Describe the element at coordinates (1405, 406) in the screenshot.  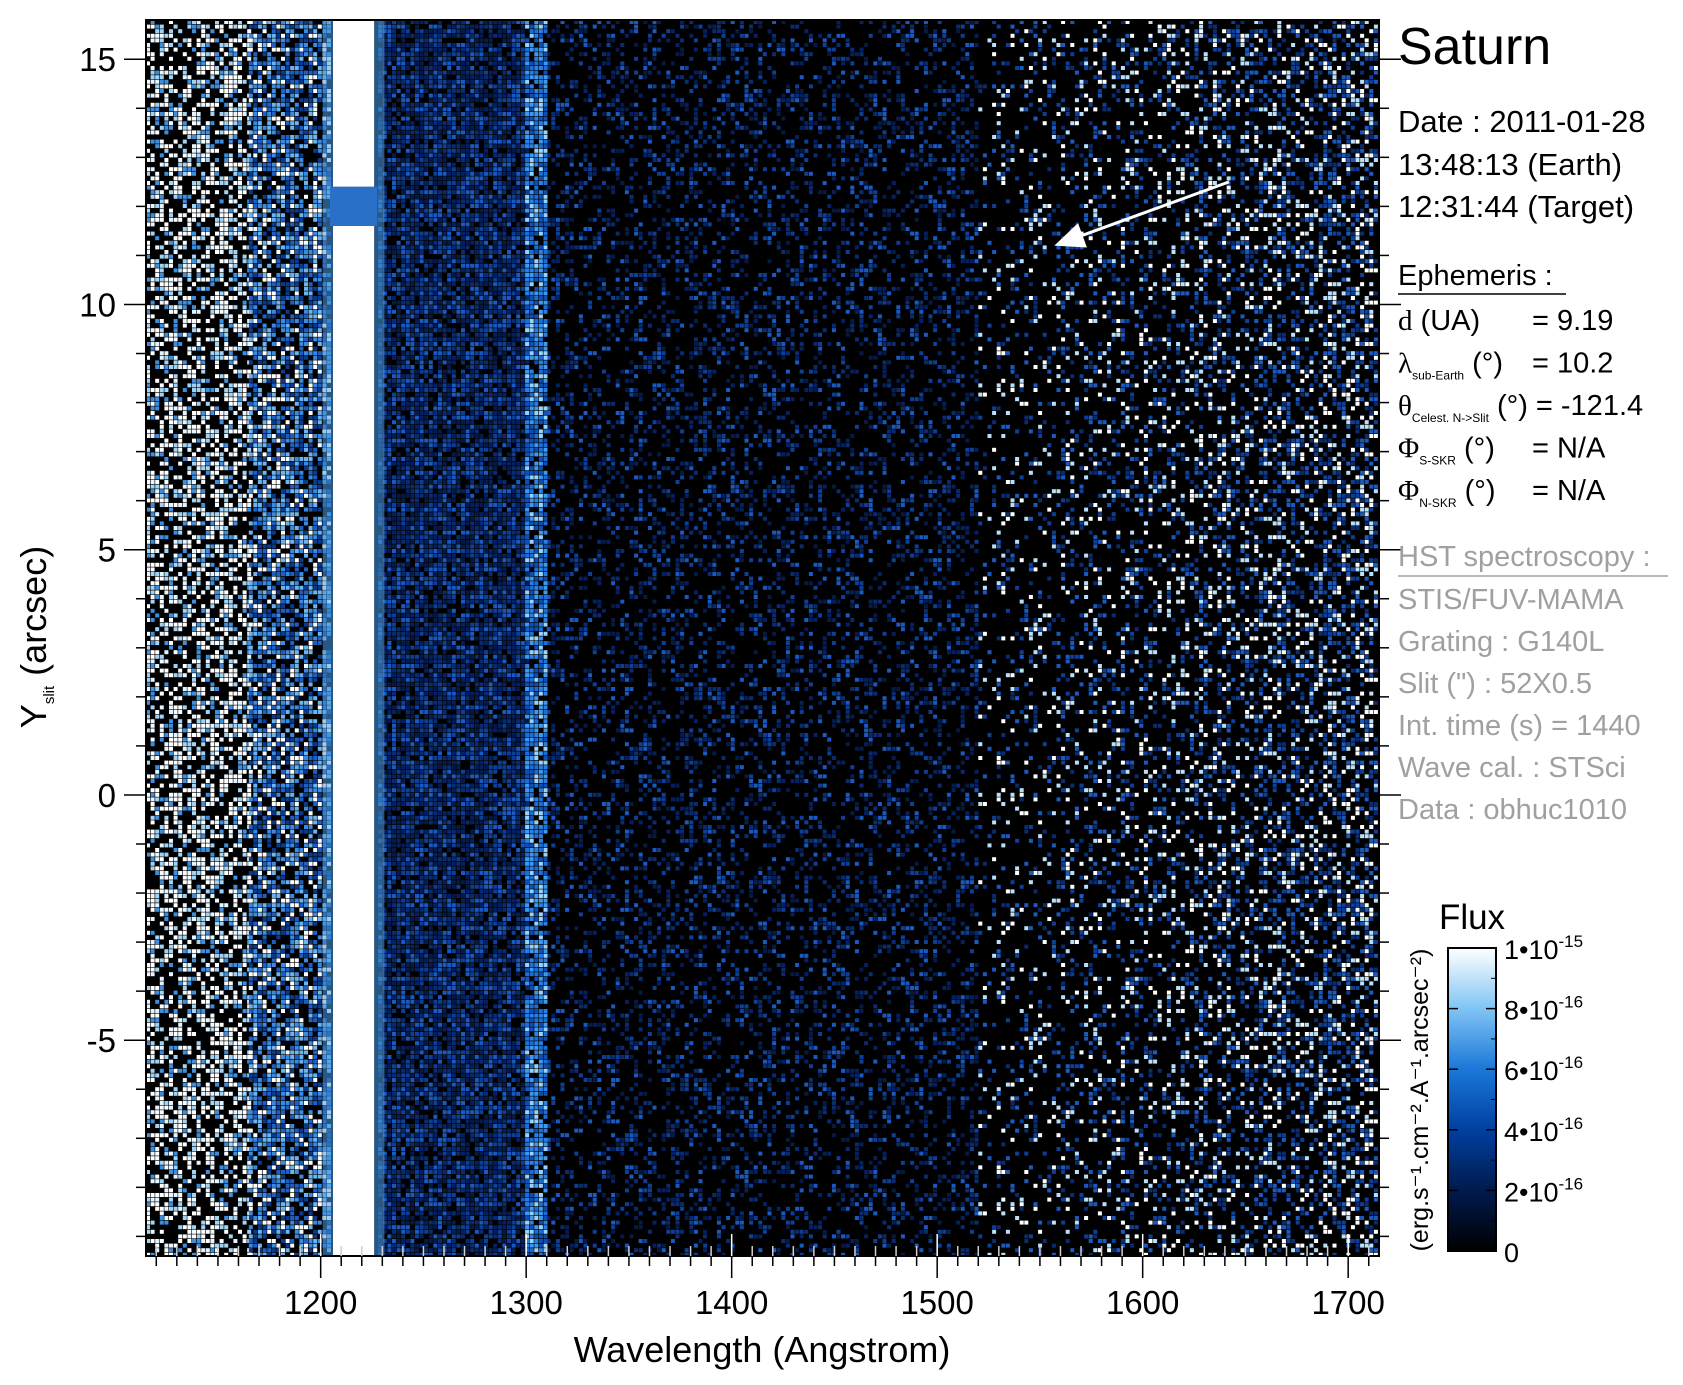
I see `ephemeris-symbol: θ` at that location.